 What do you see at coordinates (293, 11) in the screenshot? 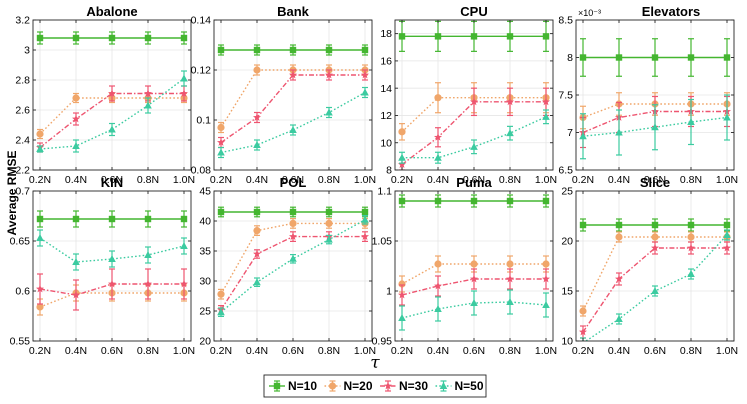
I see `subplot-title: Bank` at bounding box center [293, 11].